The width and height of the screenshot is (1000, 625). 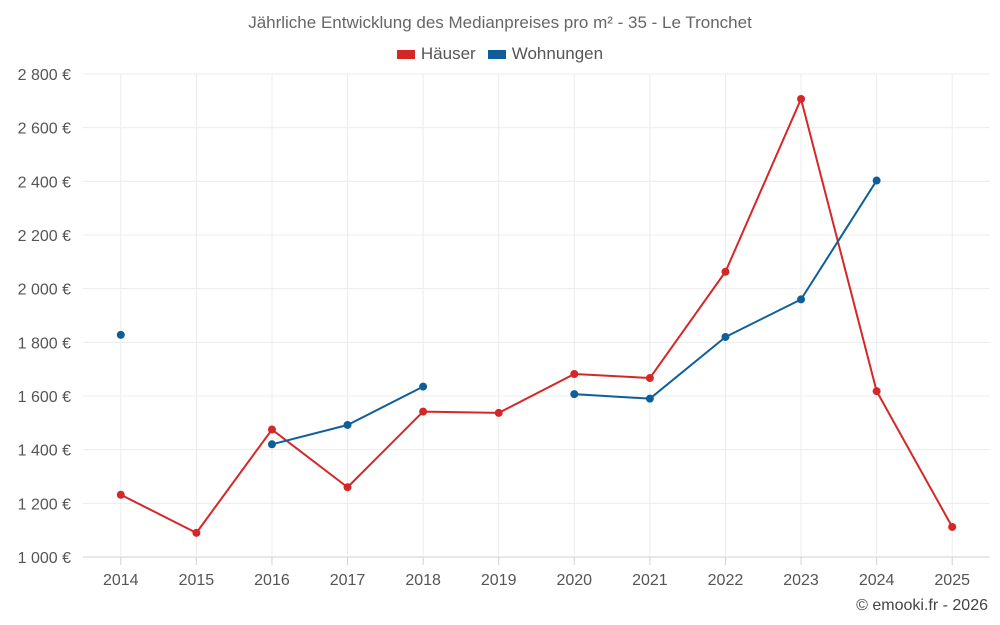 I want to click on x-tick-label: 2019, so click(x=499, y=580).